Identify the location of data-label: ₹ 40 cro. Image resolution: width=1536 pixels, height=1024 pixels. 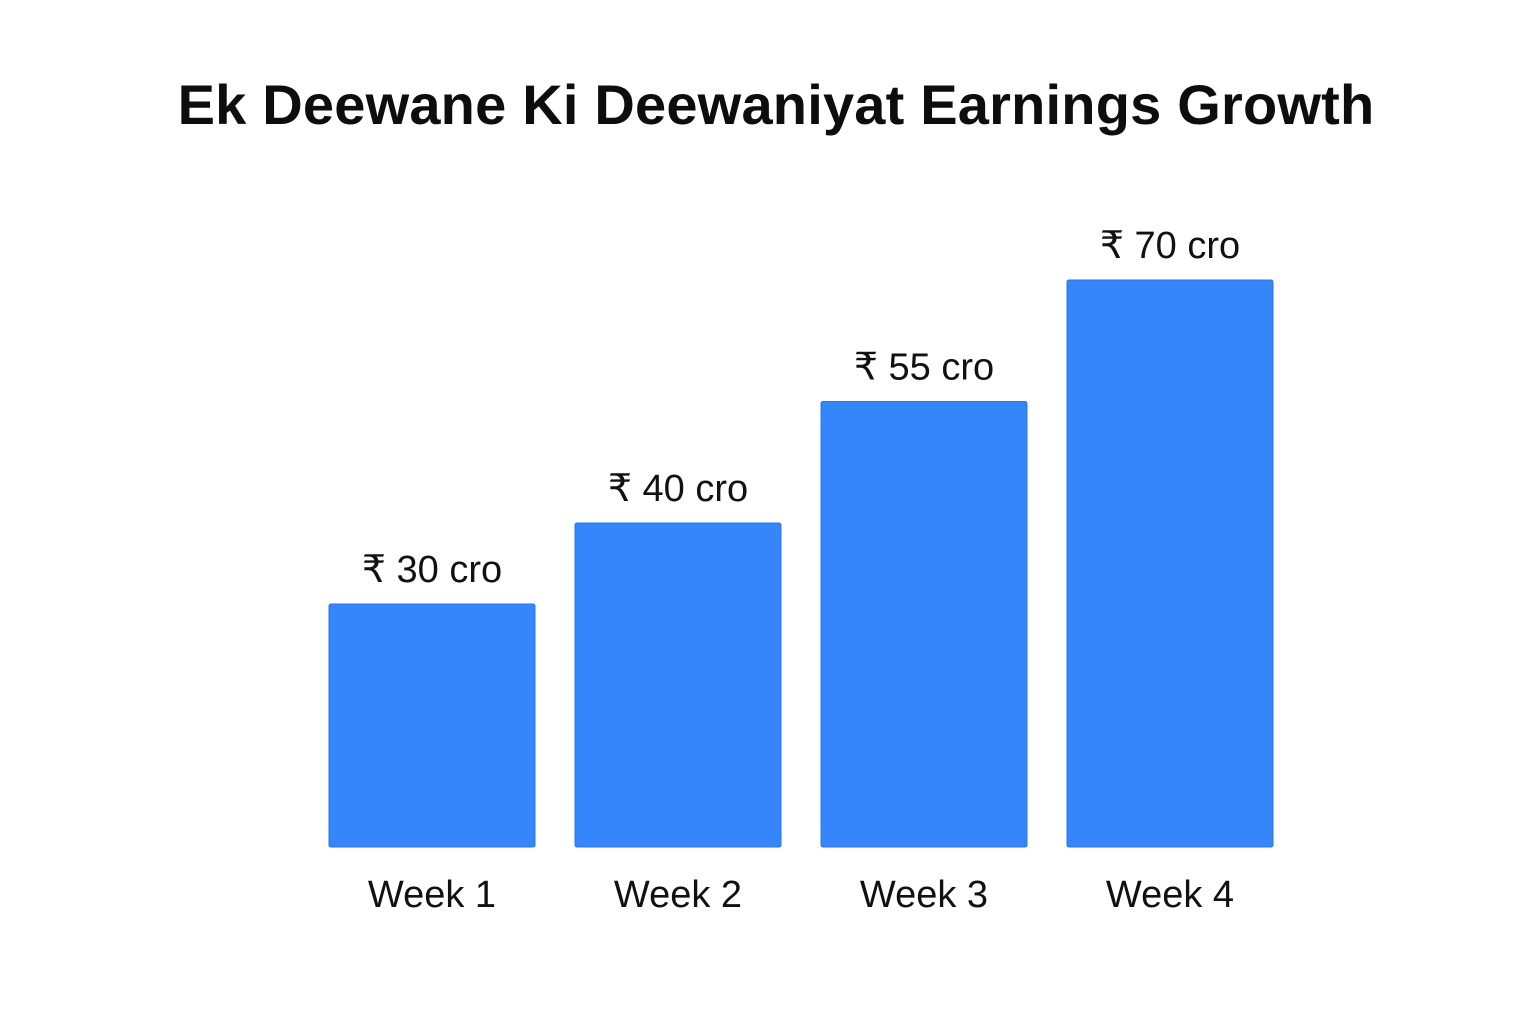
(678, 489).